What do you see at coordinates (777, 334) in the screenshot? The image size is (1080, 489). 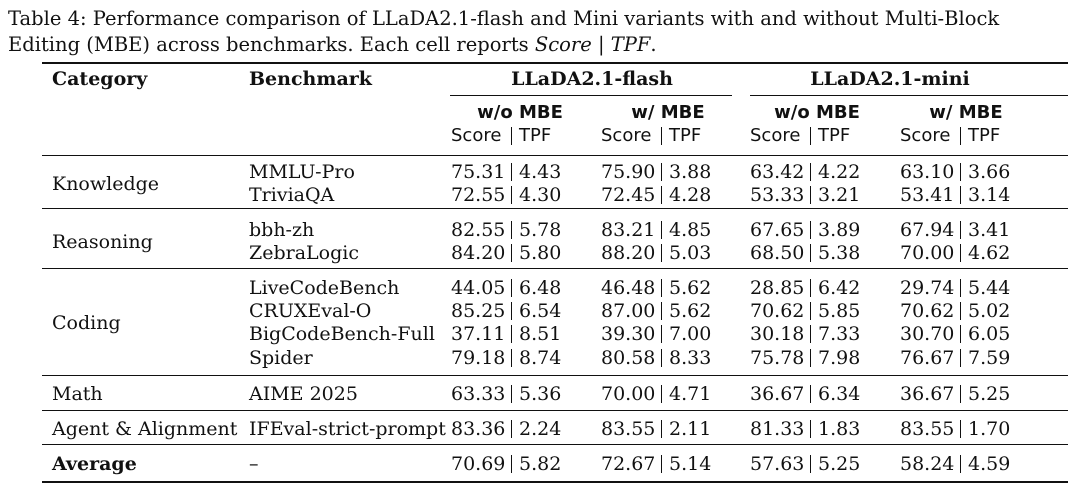 I see `mini-wo-score-cell: 30.18` at bounding box center [777, 334].